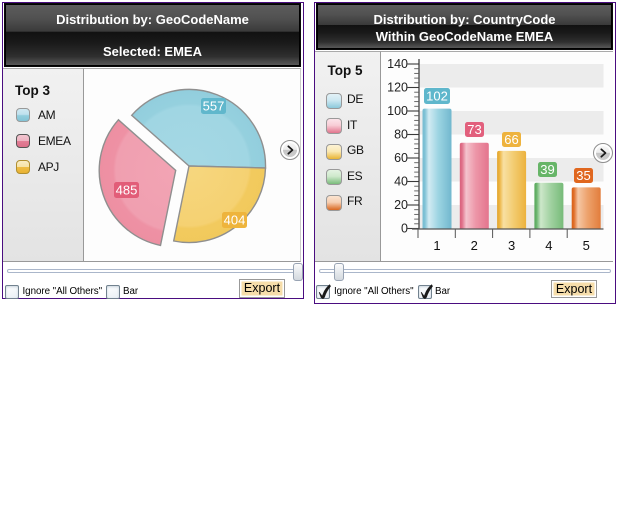 The image size is (640, 512). I want to click on svg-text: 100, so click(397, 111).